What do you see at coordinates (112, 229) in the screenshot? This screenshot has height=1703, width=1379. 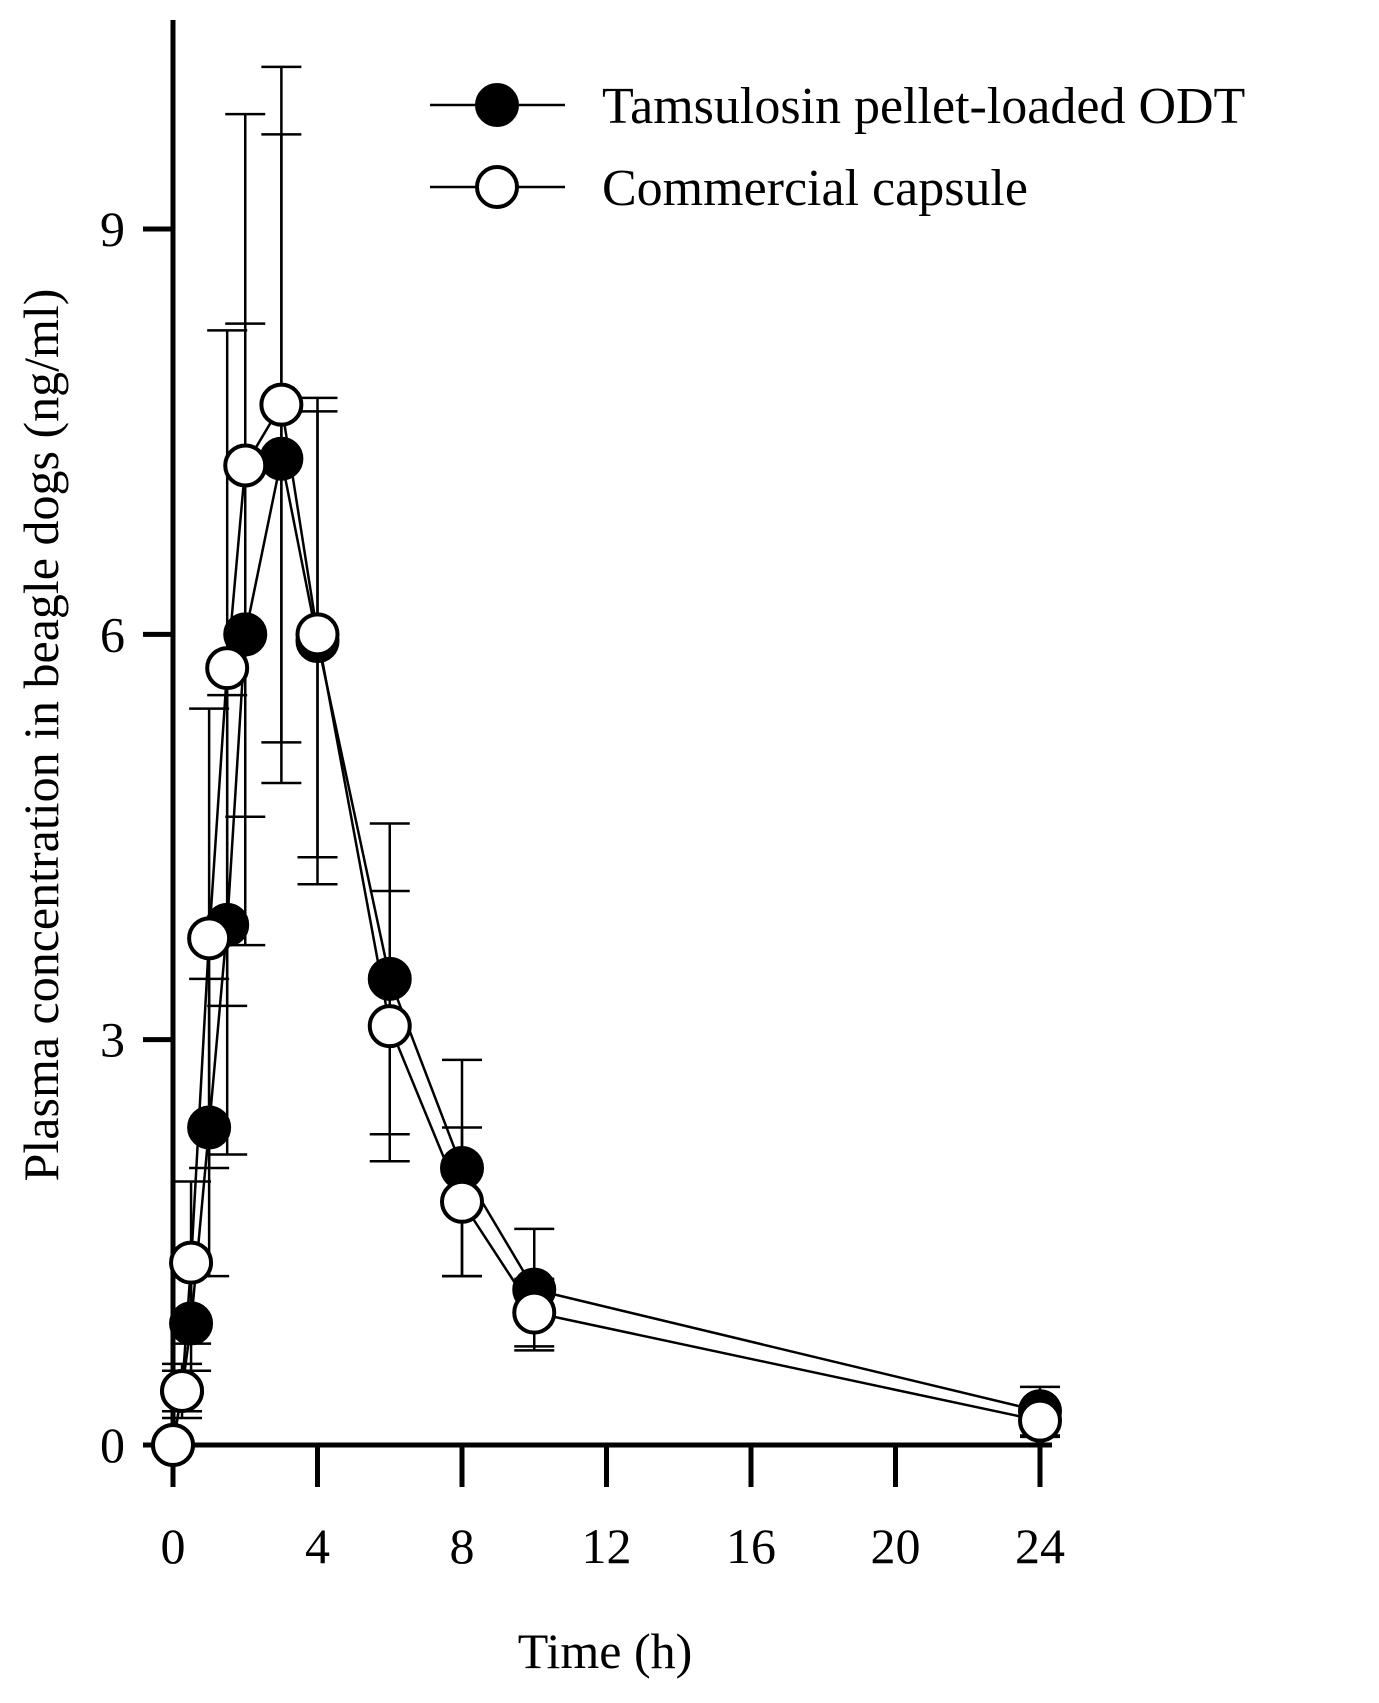 I see `y-tick-label: 9` at bounding box center [112, 229].